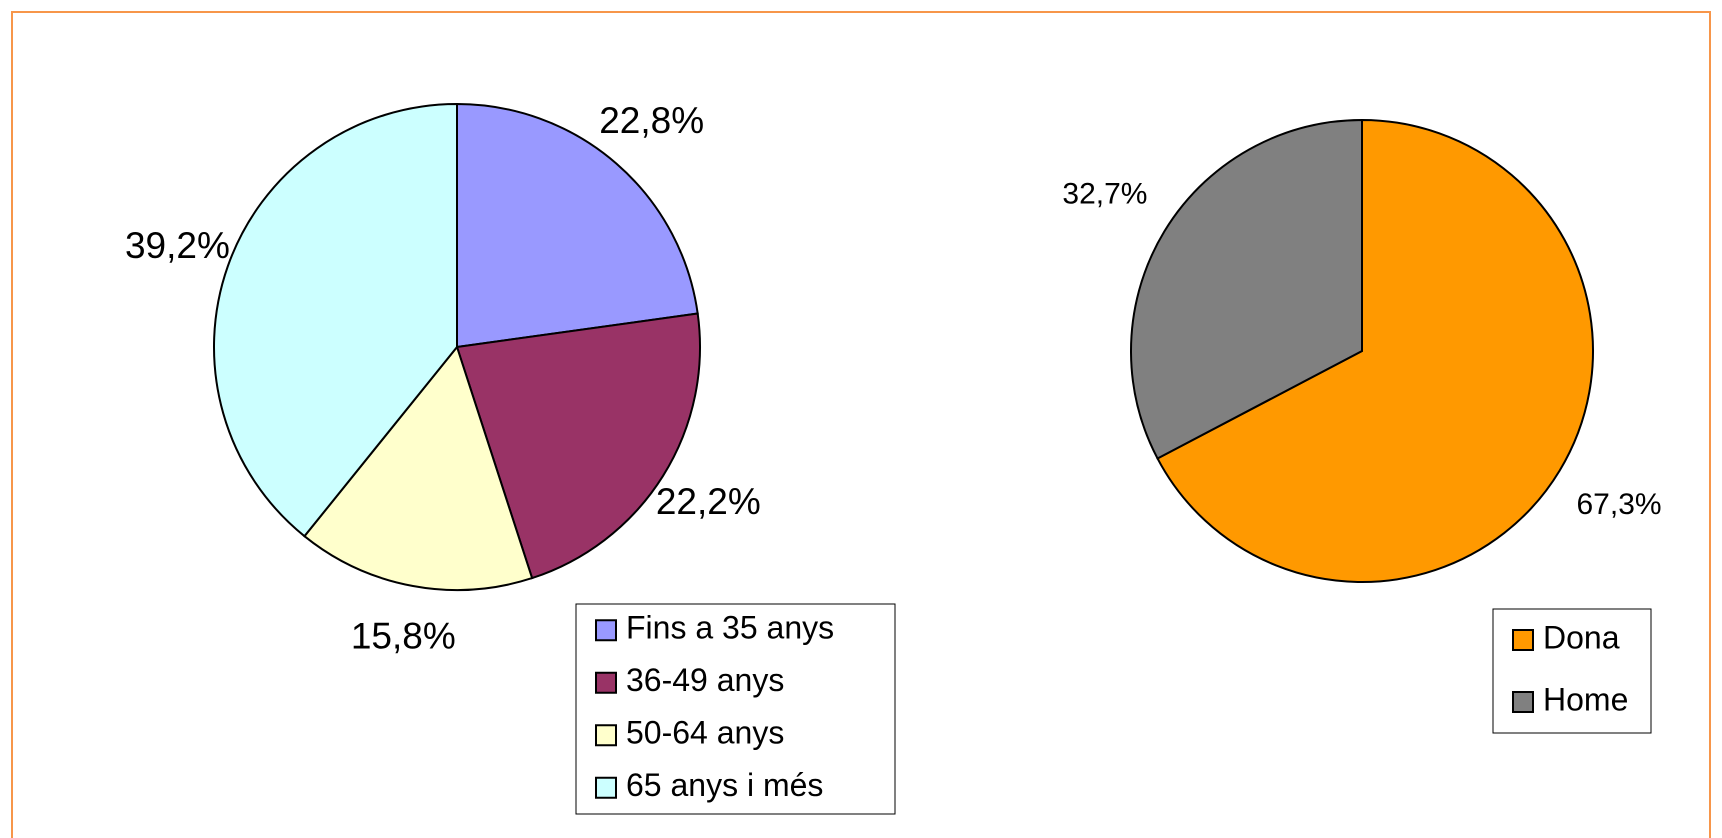 The width and height of the screenshot is (1722, 838). What do you see at coordinates (705, 680) in the screenshot?
I see `legend-label: 36-49 anys` at bounding box center [705, 680].